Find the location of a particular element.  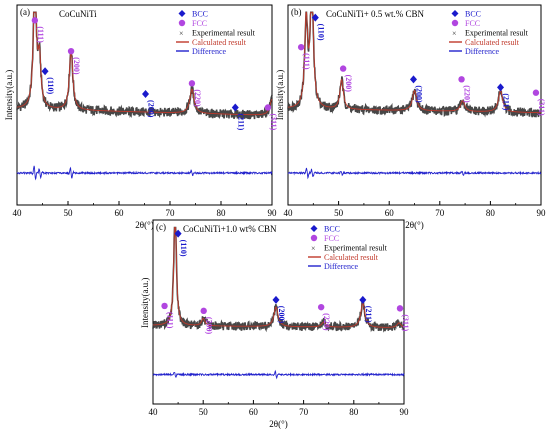

experimental-trace is located at coordinates (144, 65).